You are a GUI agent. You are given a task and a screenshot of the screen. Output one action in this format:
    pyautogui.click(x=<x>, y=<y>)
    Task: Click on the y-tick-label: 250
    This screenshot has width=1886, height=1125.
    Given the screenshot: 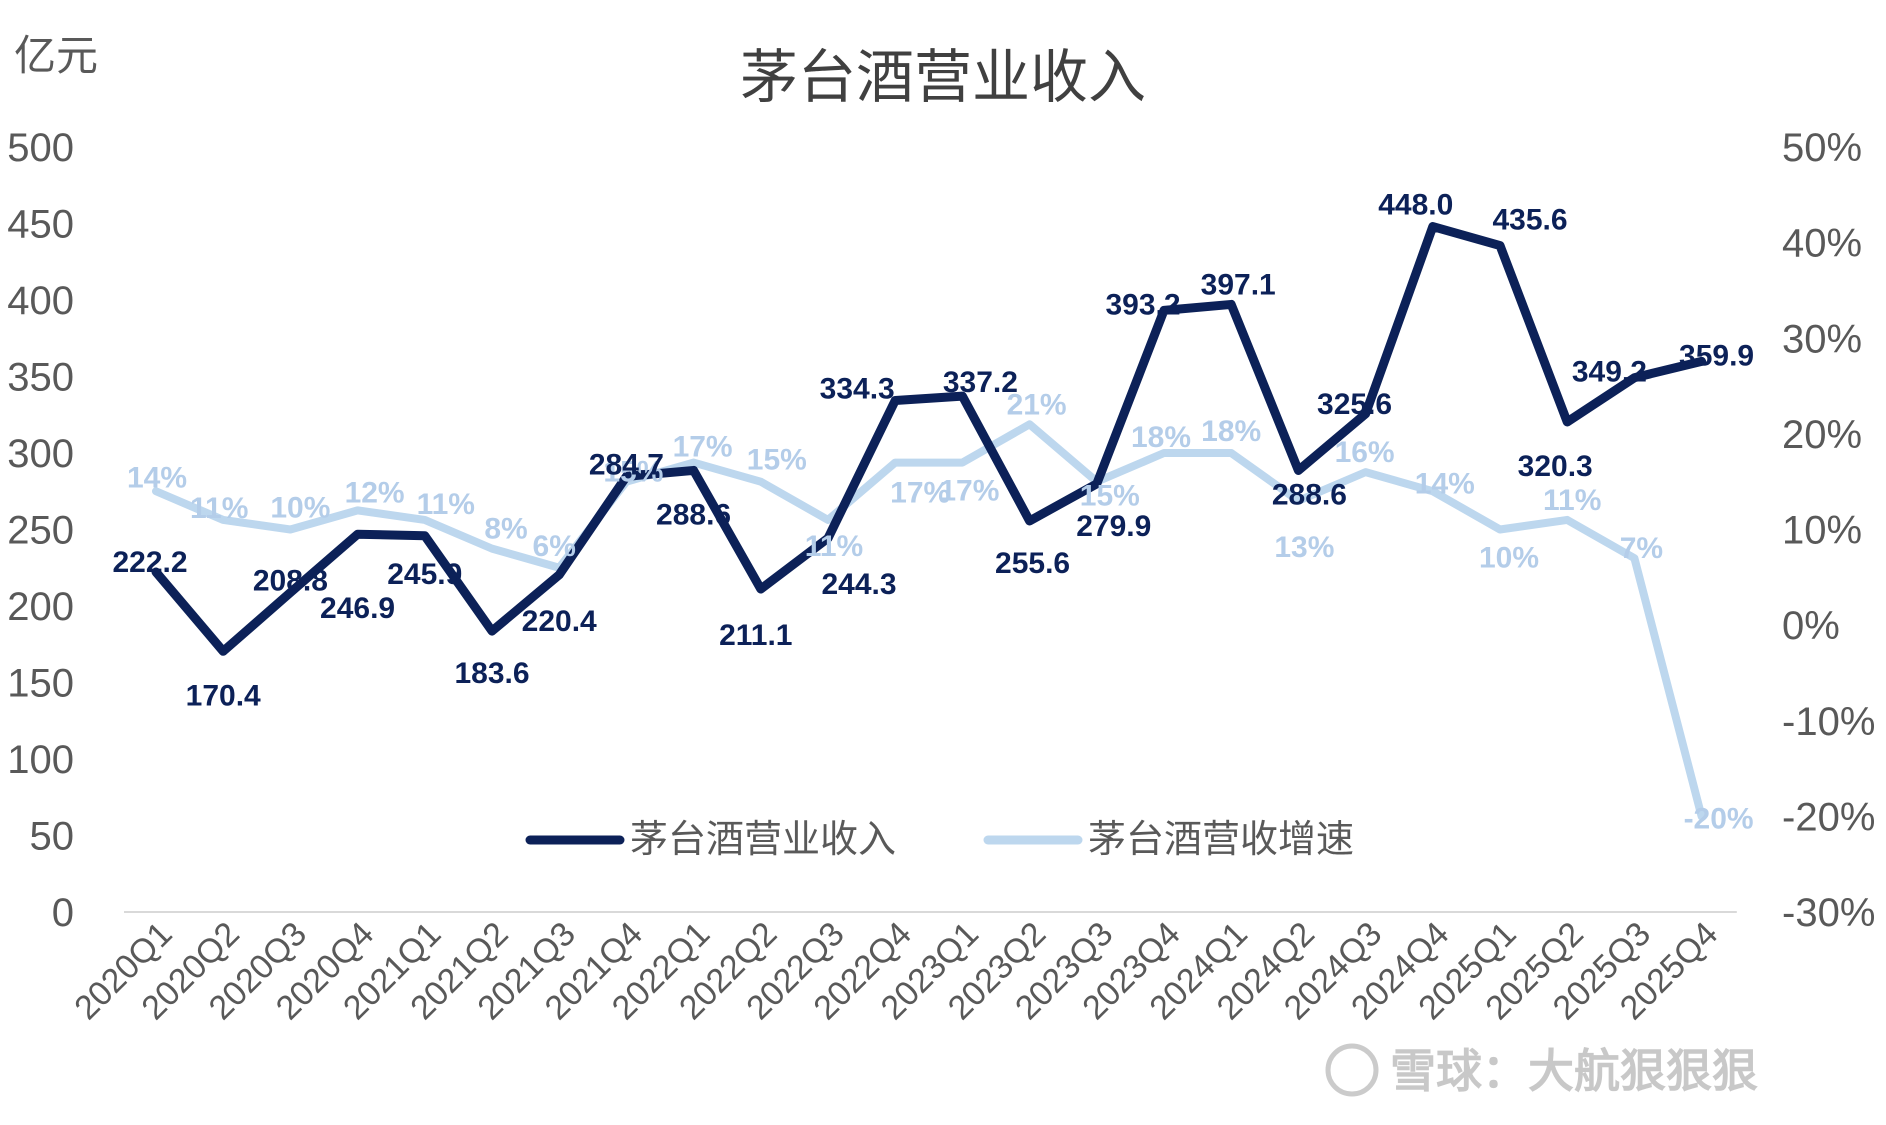 What is the action you would take?
    pyautogui.click(x=40, y=531)
    